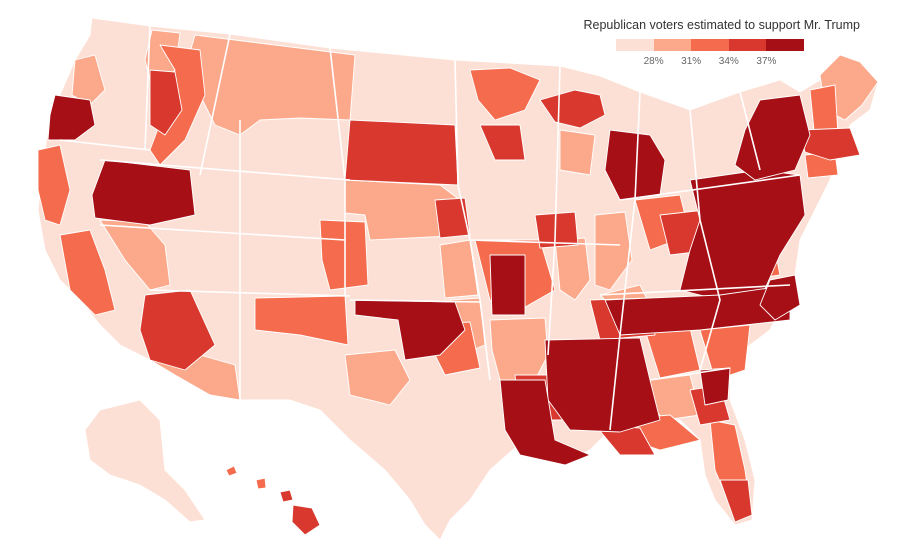 The image size is (900, 552). I want to click on hawaii-kauai, so click(231, 471).